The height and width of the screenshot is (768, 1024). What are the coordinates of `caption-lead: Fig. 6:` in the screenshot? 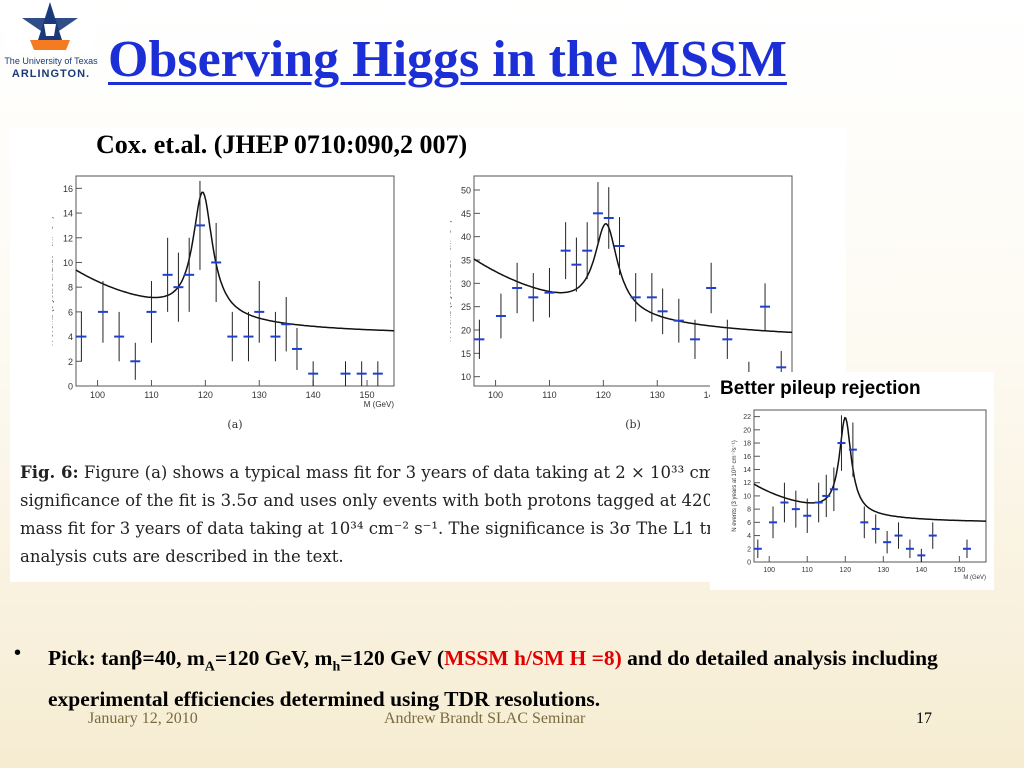 It's located at (49, 472).